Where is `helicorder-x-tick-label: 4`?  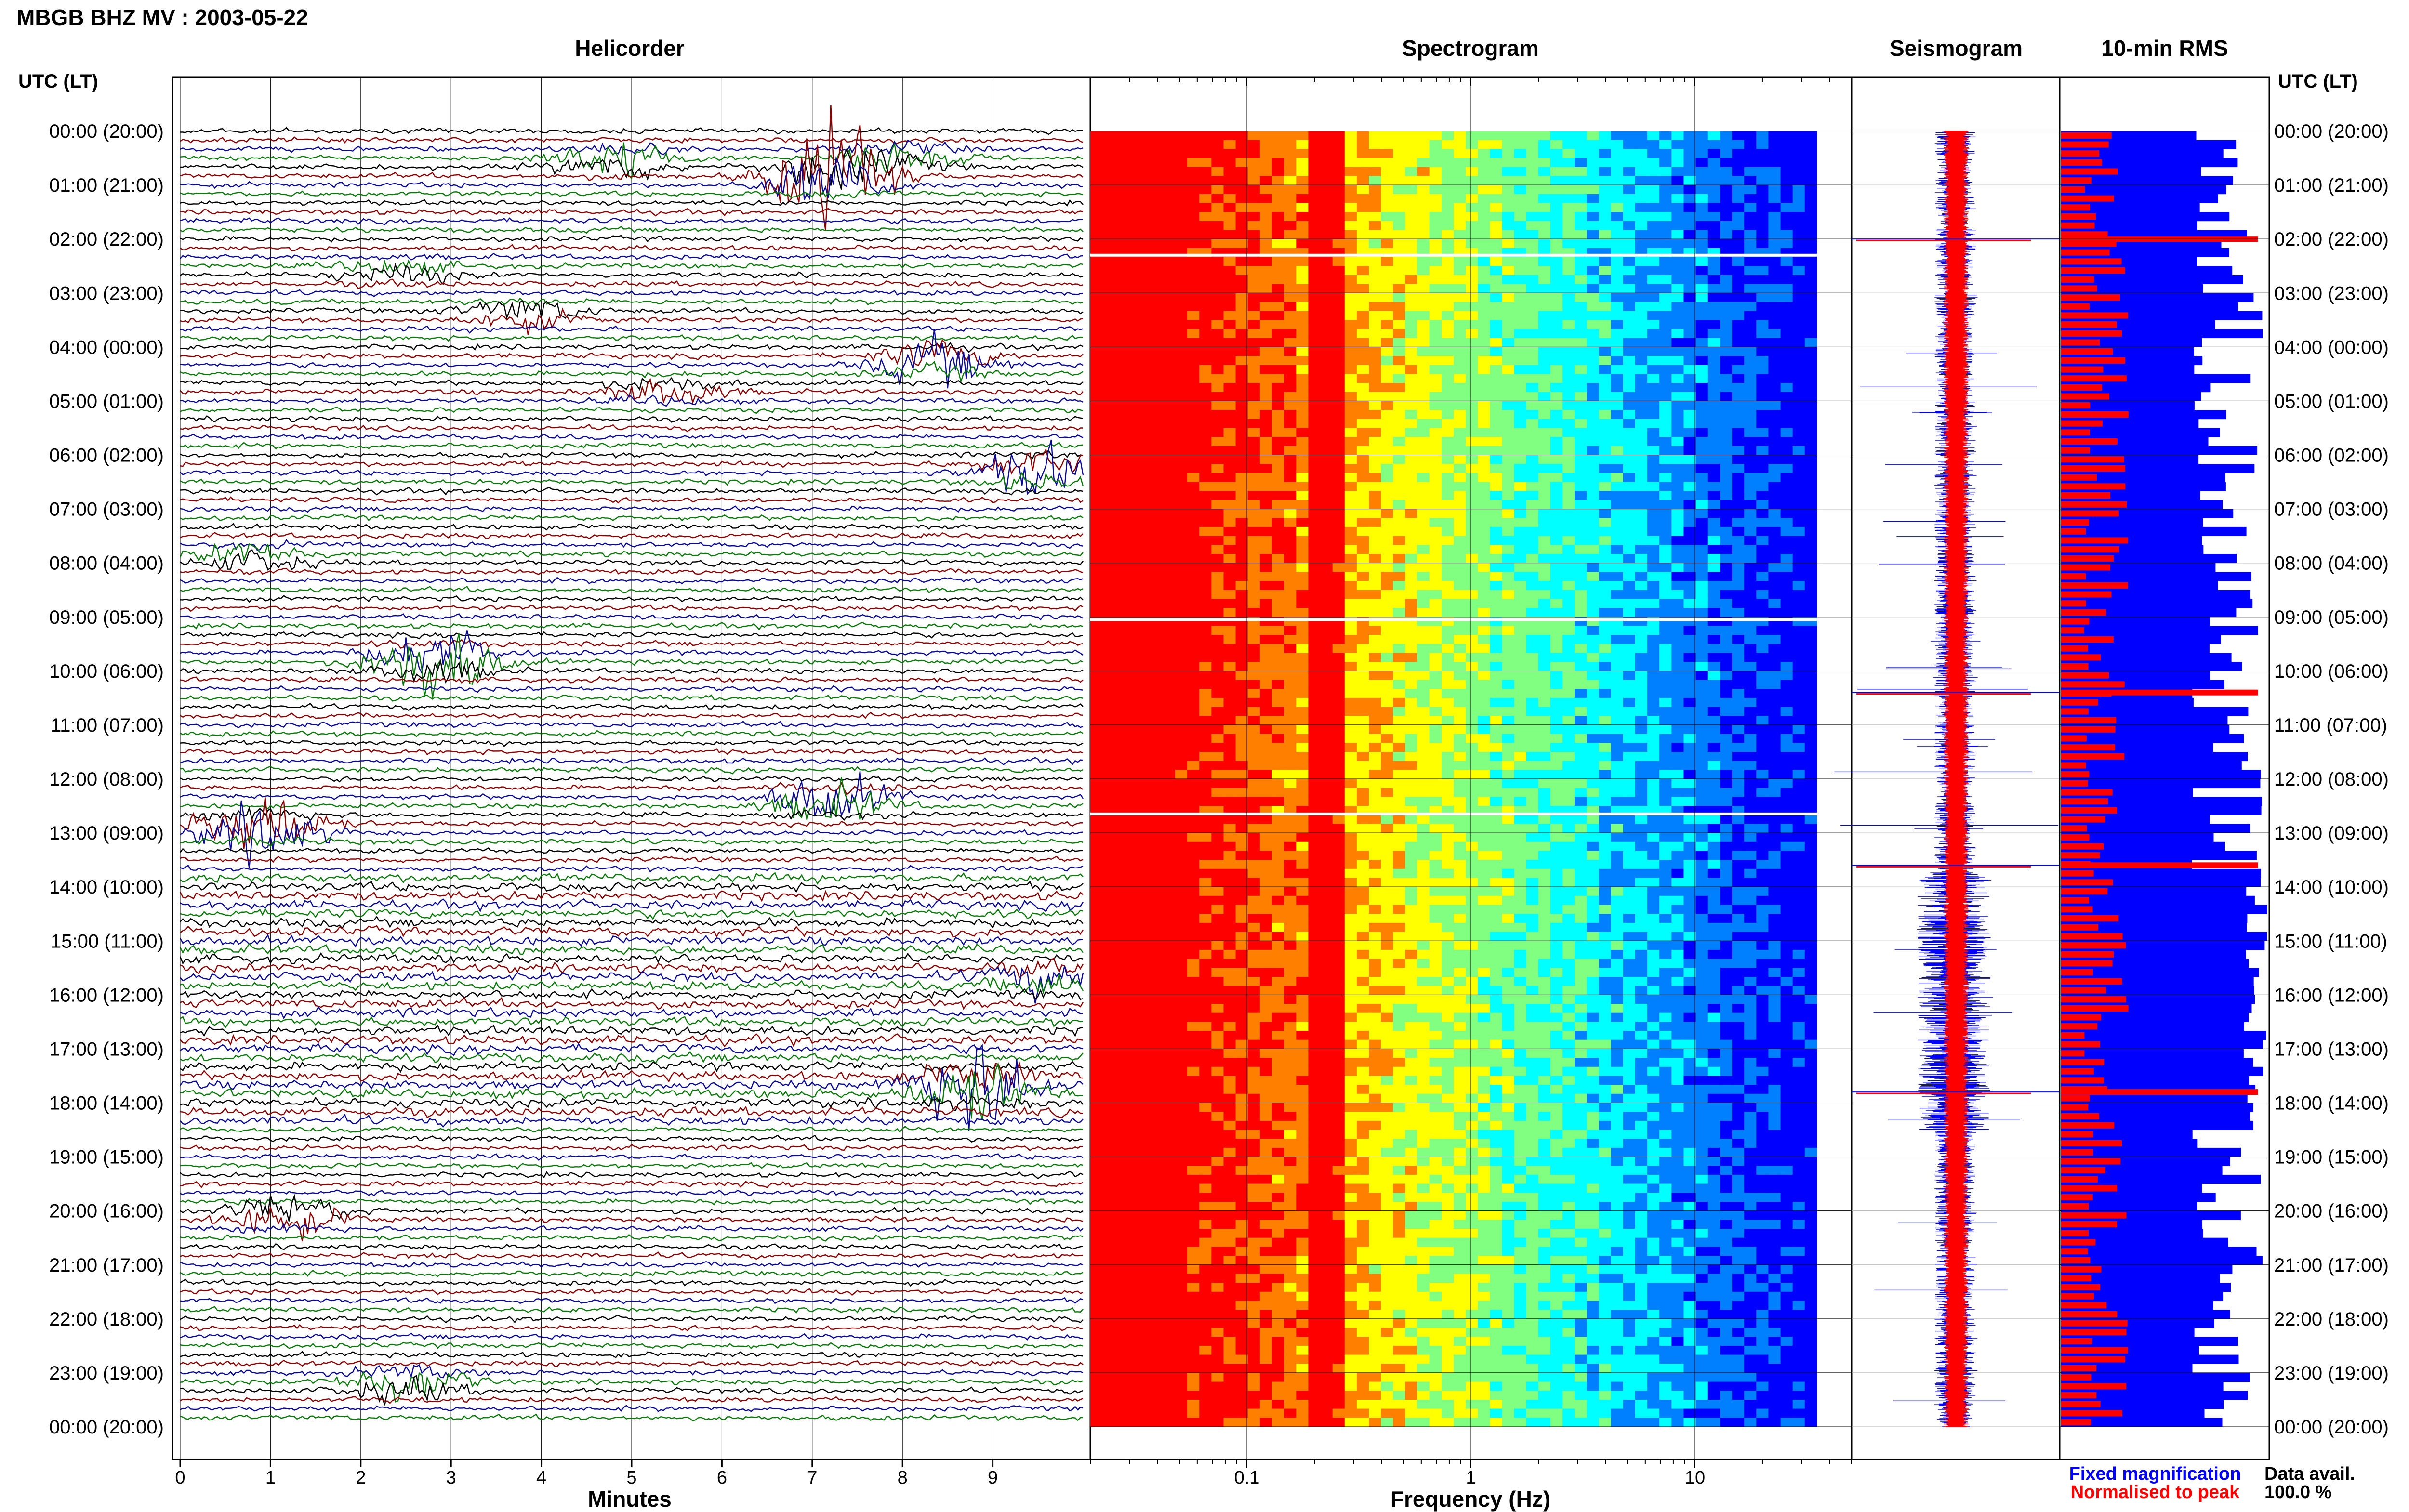
helicorder-x-tick-label: 4 is located at coordinates (541, 1478).